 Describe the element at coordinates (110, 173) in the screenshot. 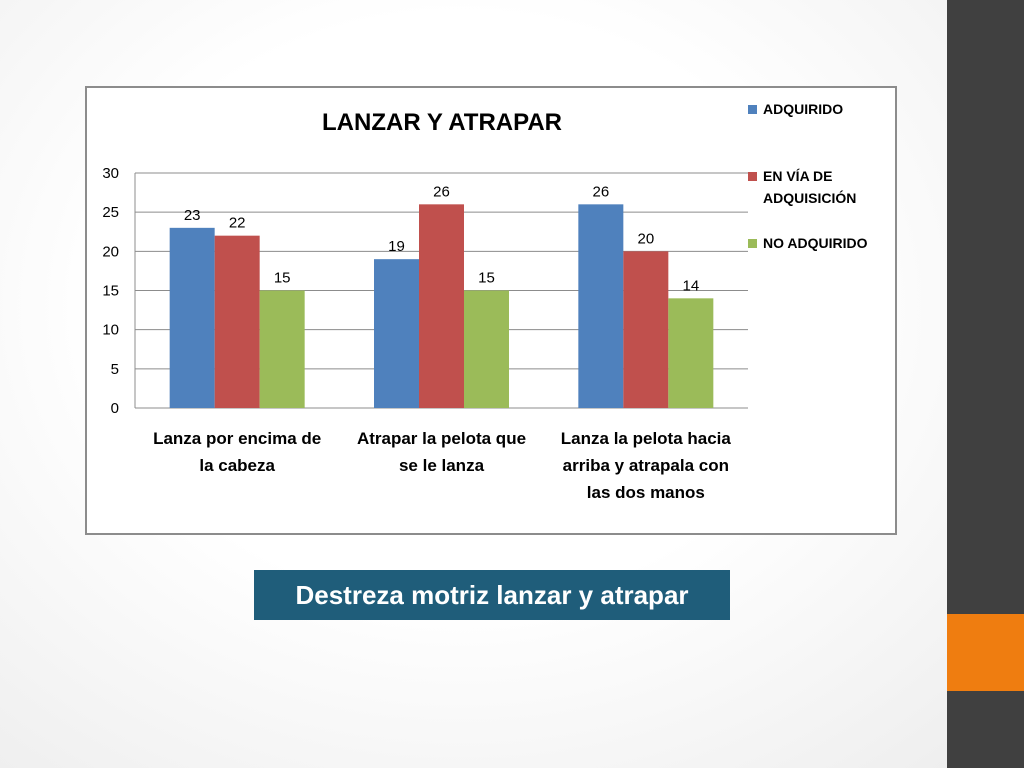

I see `y-tick-label: 30` at that location.